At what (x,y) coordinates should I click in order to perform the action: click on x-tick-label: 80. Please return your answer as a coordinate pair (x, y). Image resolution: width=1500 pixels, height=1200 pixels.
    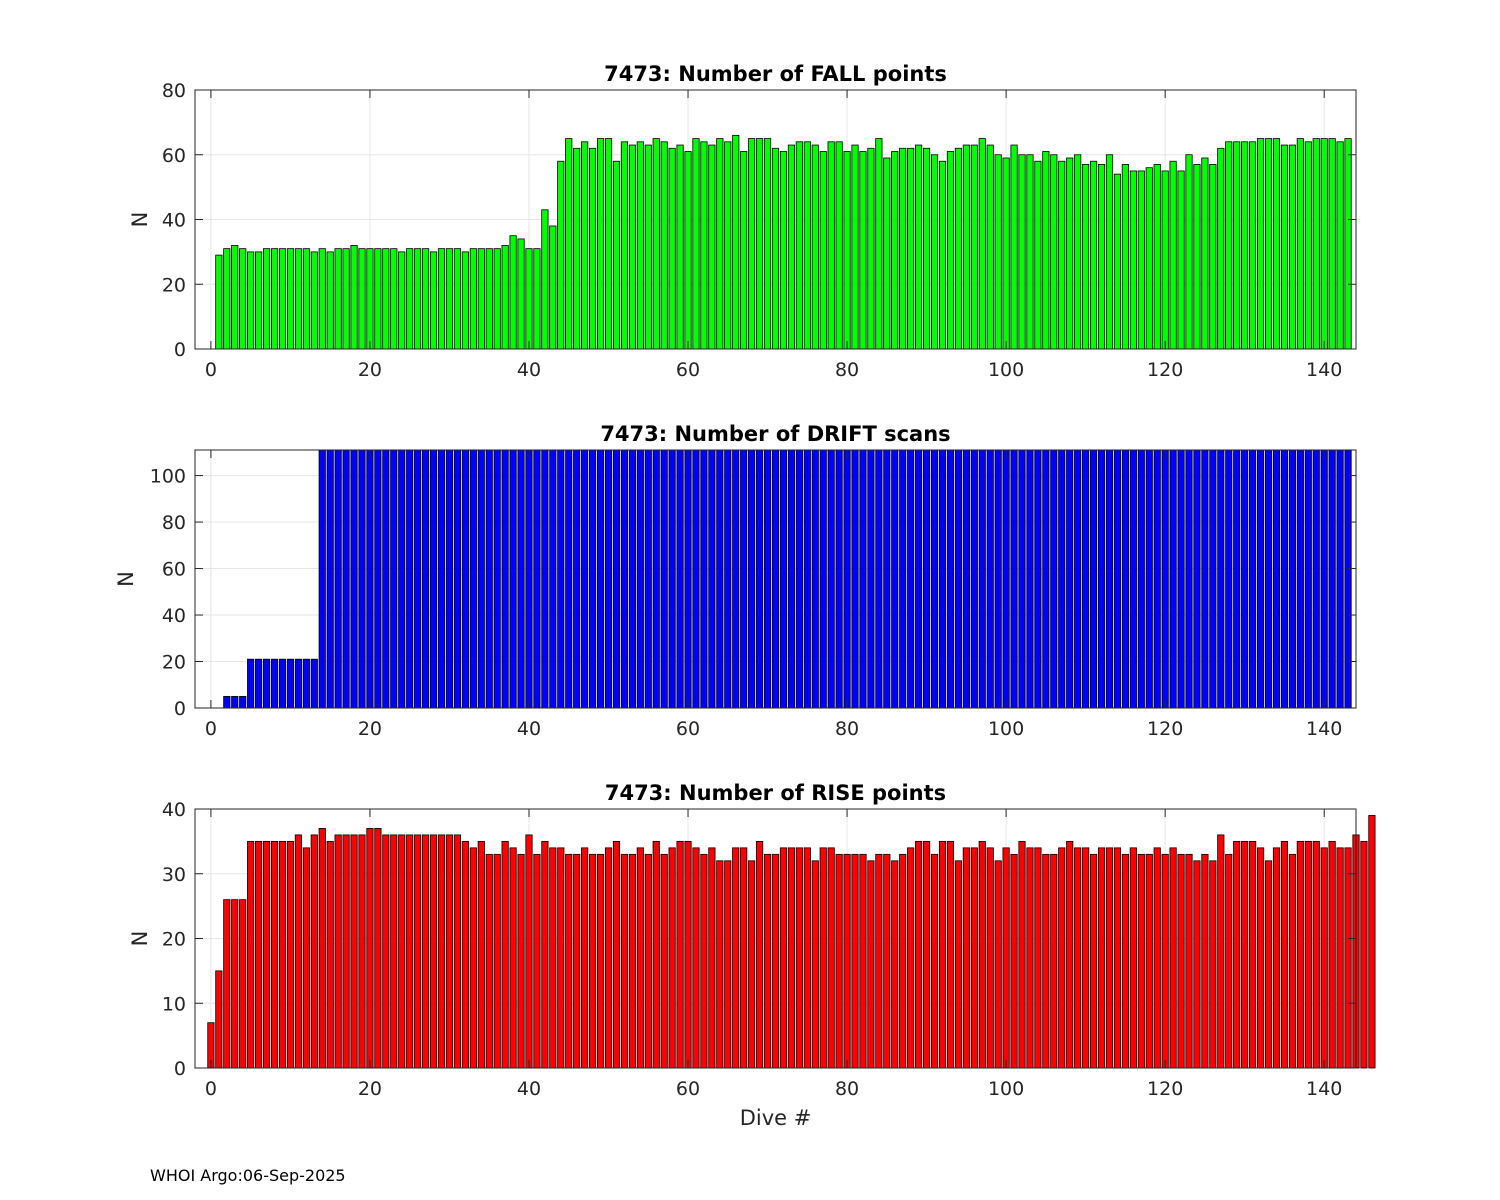
    Looking at the image, I should click on (847, 370).